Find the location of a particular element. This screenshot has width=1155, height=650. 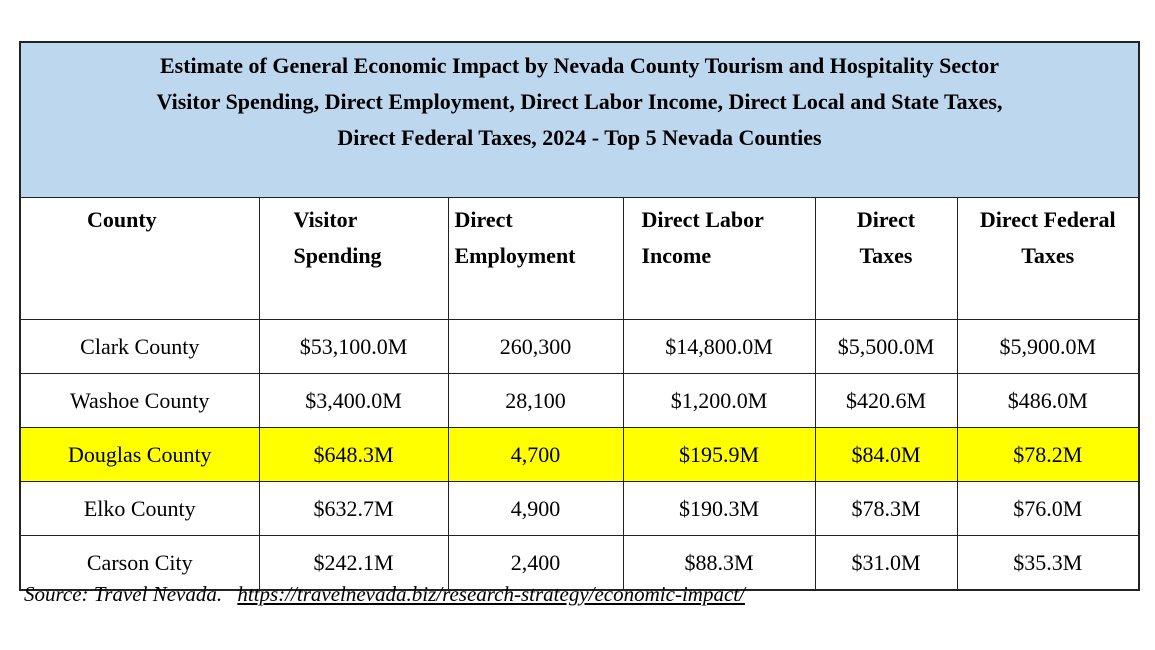

column-header-visitor-spending: Visitor Spending is located at coordinates (353, 258).